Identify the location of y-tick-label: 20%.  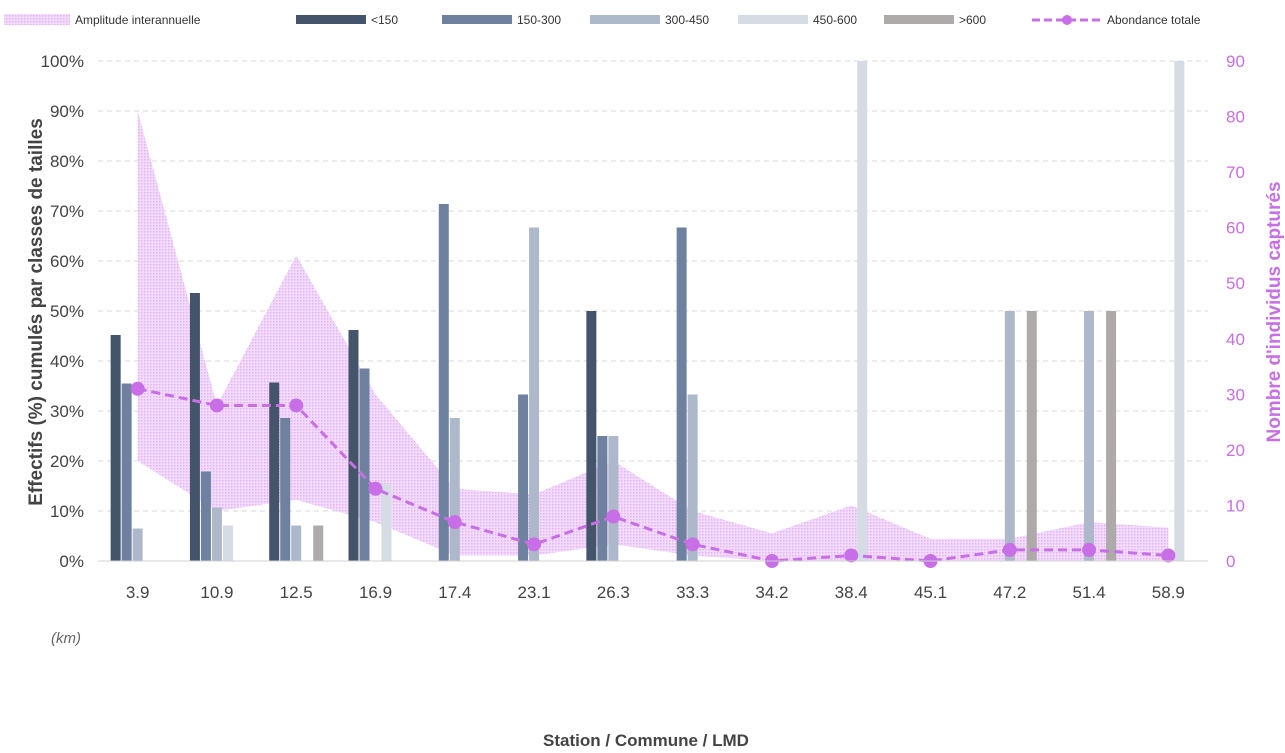
(67, 461).